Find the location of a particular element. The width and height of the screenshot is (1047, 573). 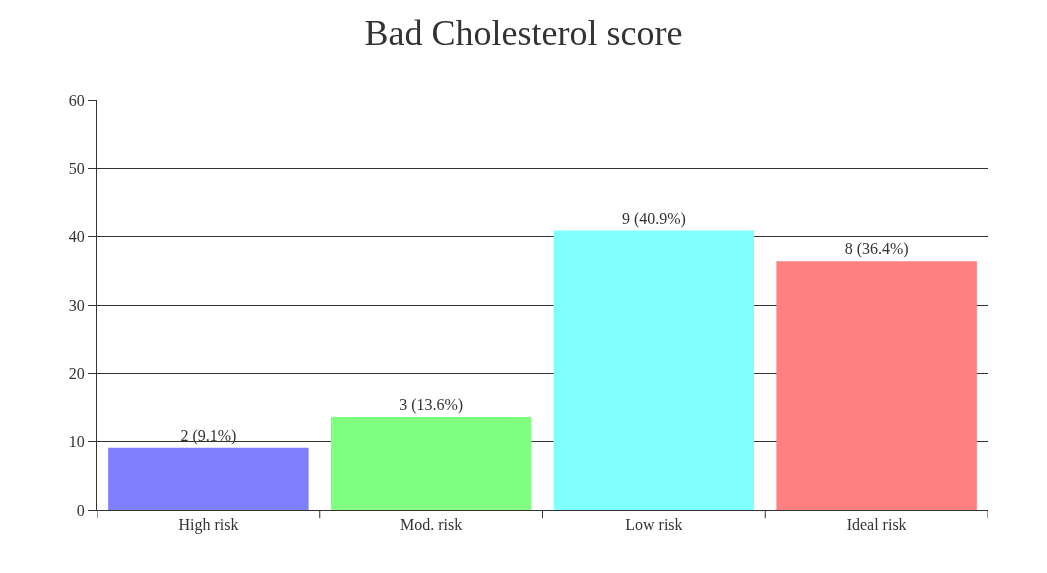

data-label: 3 (13.6%) is located at coordinates (431, 405).